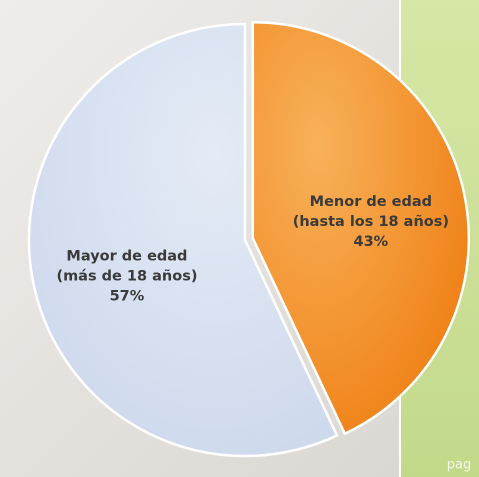 The height and width of the screenshot is (477, 479). Describe the element at coordinates (371, 222) in the screenshot. I see `slice-label: (hasta los 18 años)` at that location.